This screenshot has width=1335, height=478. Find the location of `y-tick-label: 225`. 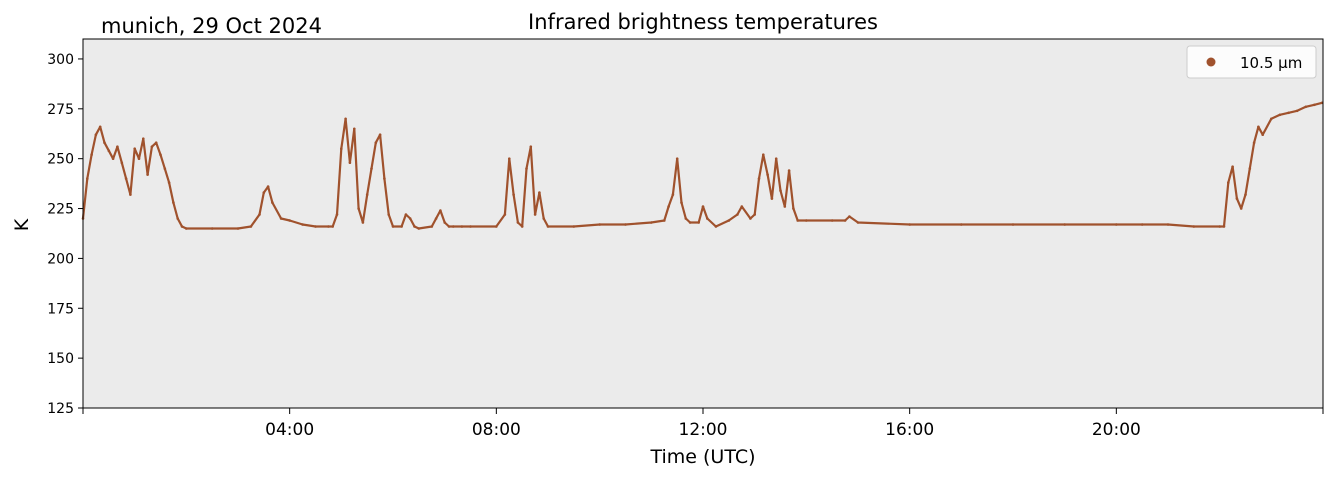

y-tick-label: 225 is located at coordinates (60, 210).